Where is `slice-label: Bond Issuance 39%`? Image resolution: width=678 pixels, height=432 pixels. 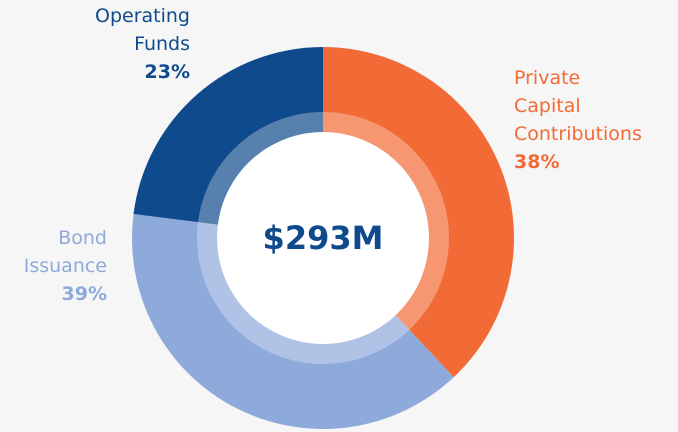 slice-label: Bond Issuance 39% is located at coordinates (65, 266).